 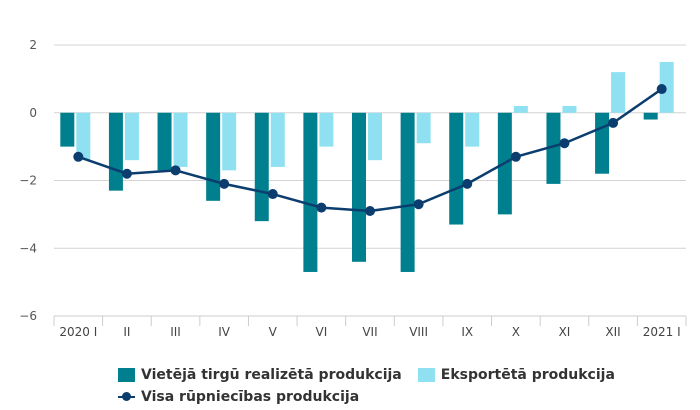 What do you see at coordinates (28, 316) in the screenshot?
I see `y-tick-label: −6` at bounding box center [28, 316].